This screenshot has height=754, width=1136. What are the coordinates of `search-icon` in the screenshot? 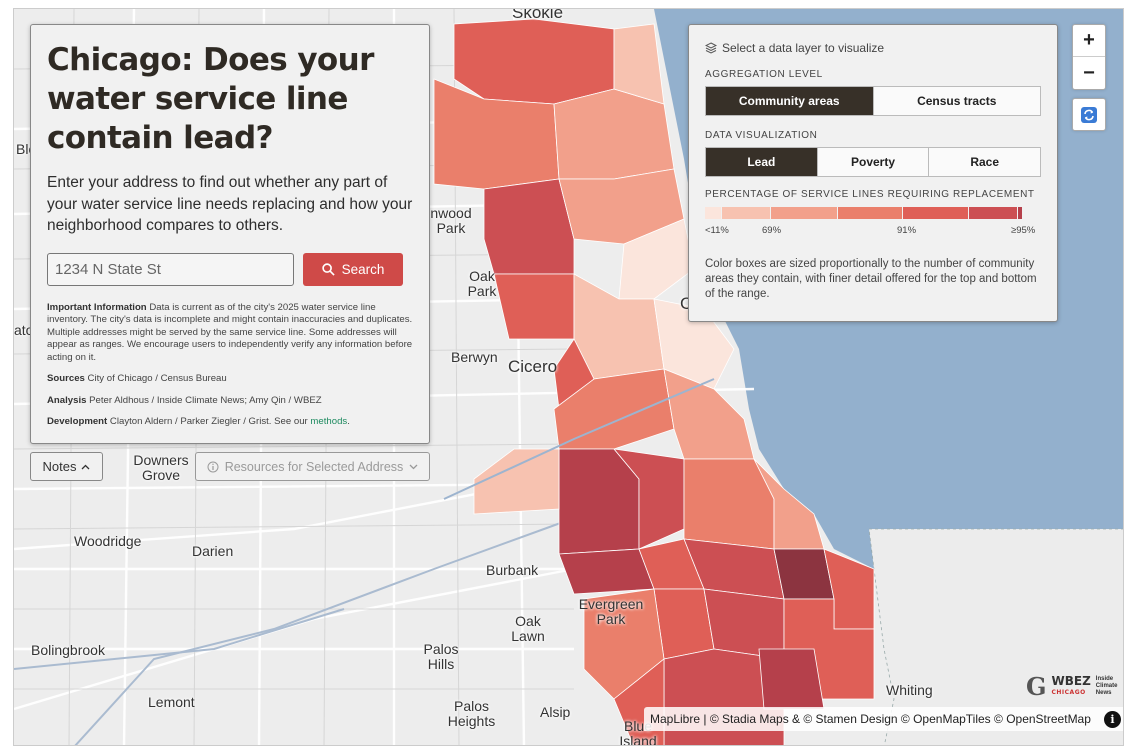 It's located at (328, 269).